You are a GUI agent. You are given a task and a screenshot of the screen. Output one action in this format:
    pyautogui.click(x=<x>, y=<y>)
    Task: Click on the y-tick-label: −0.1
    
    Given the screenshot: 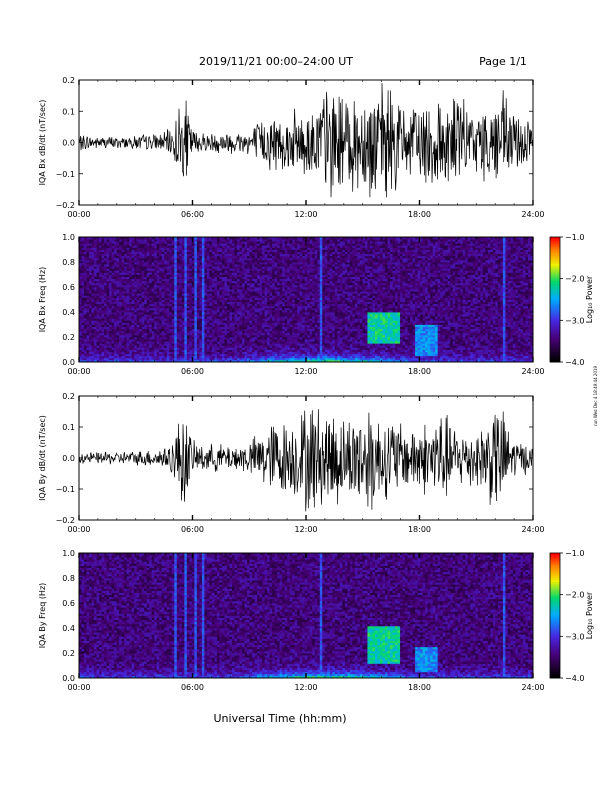 What is the action you would take?
    pyautogui.click(x=65, y=174)
    